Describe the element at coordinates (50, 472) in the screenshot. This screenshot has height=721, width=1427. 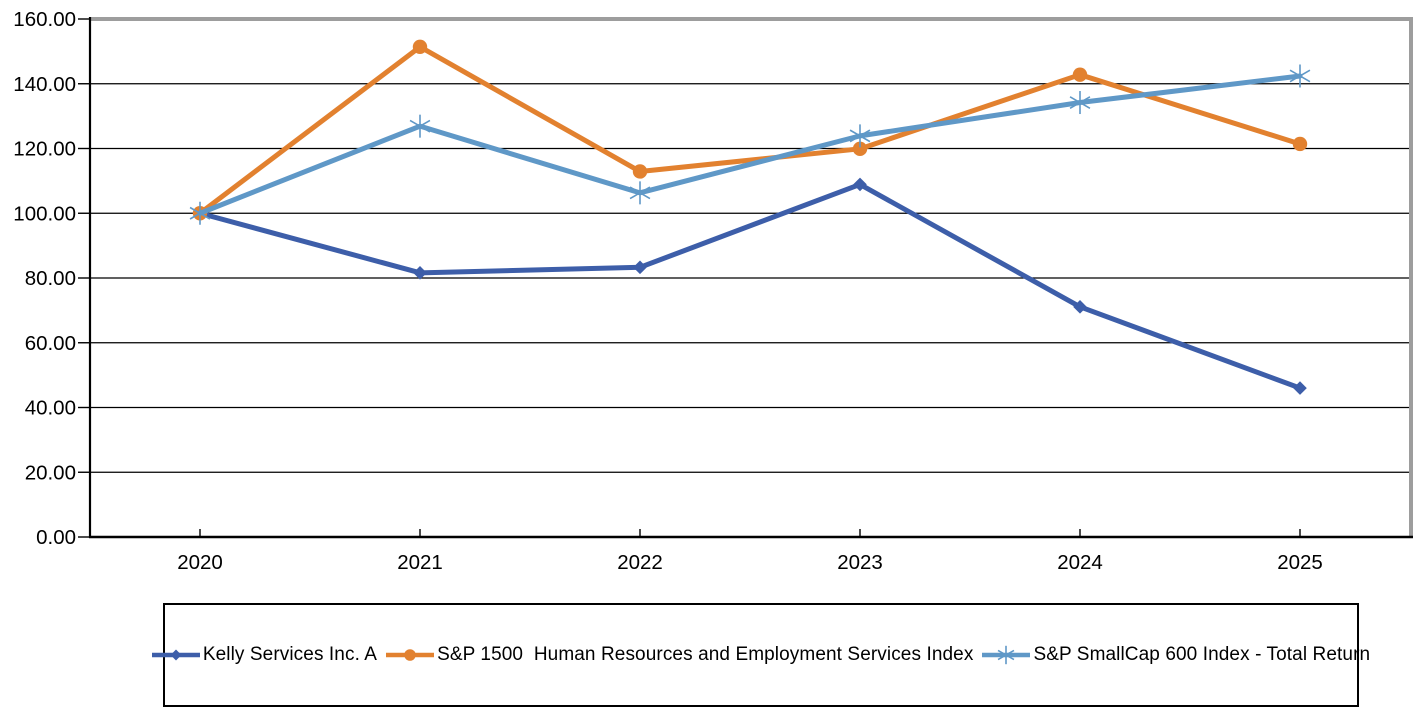
I see `y-axis-label: 20.00` at that location.